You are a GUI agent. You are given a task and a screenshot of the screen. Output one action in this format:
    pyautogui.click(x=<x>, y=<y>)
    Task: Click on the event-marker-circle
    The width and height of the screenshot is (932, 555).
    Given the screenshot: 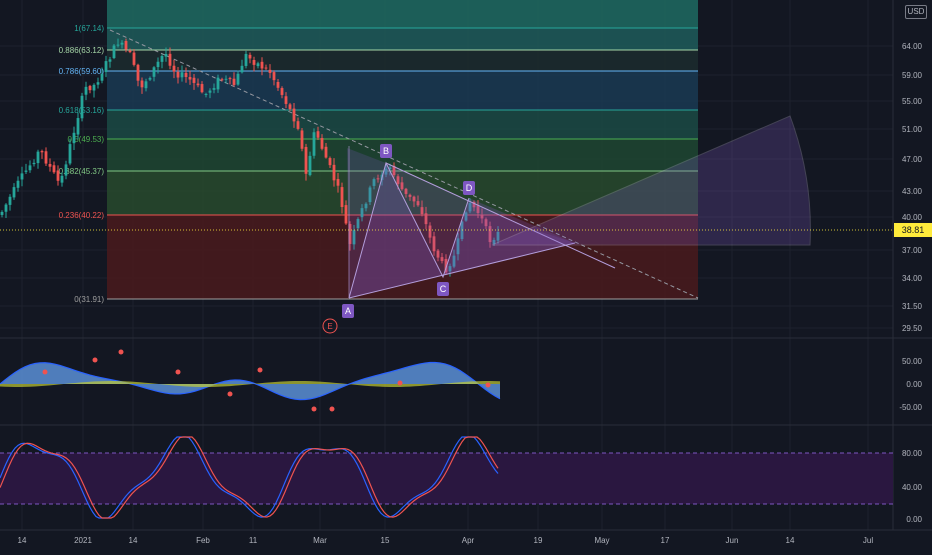 What is the action you would take?
    pyautogui.click(x=330, y=326)
    